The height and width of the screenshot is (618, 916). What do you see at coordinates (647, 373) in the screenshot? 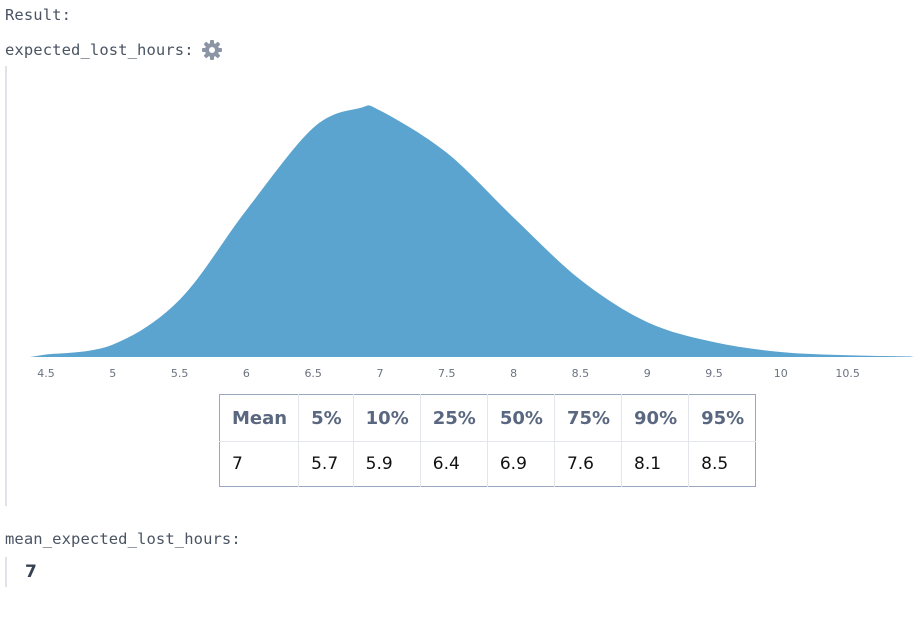
I see `x-tick-label: 9` at bounding box center [647, 373].